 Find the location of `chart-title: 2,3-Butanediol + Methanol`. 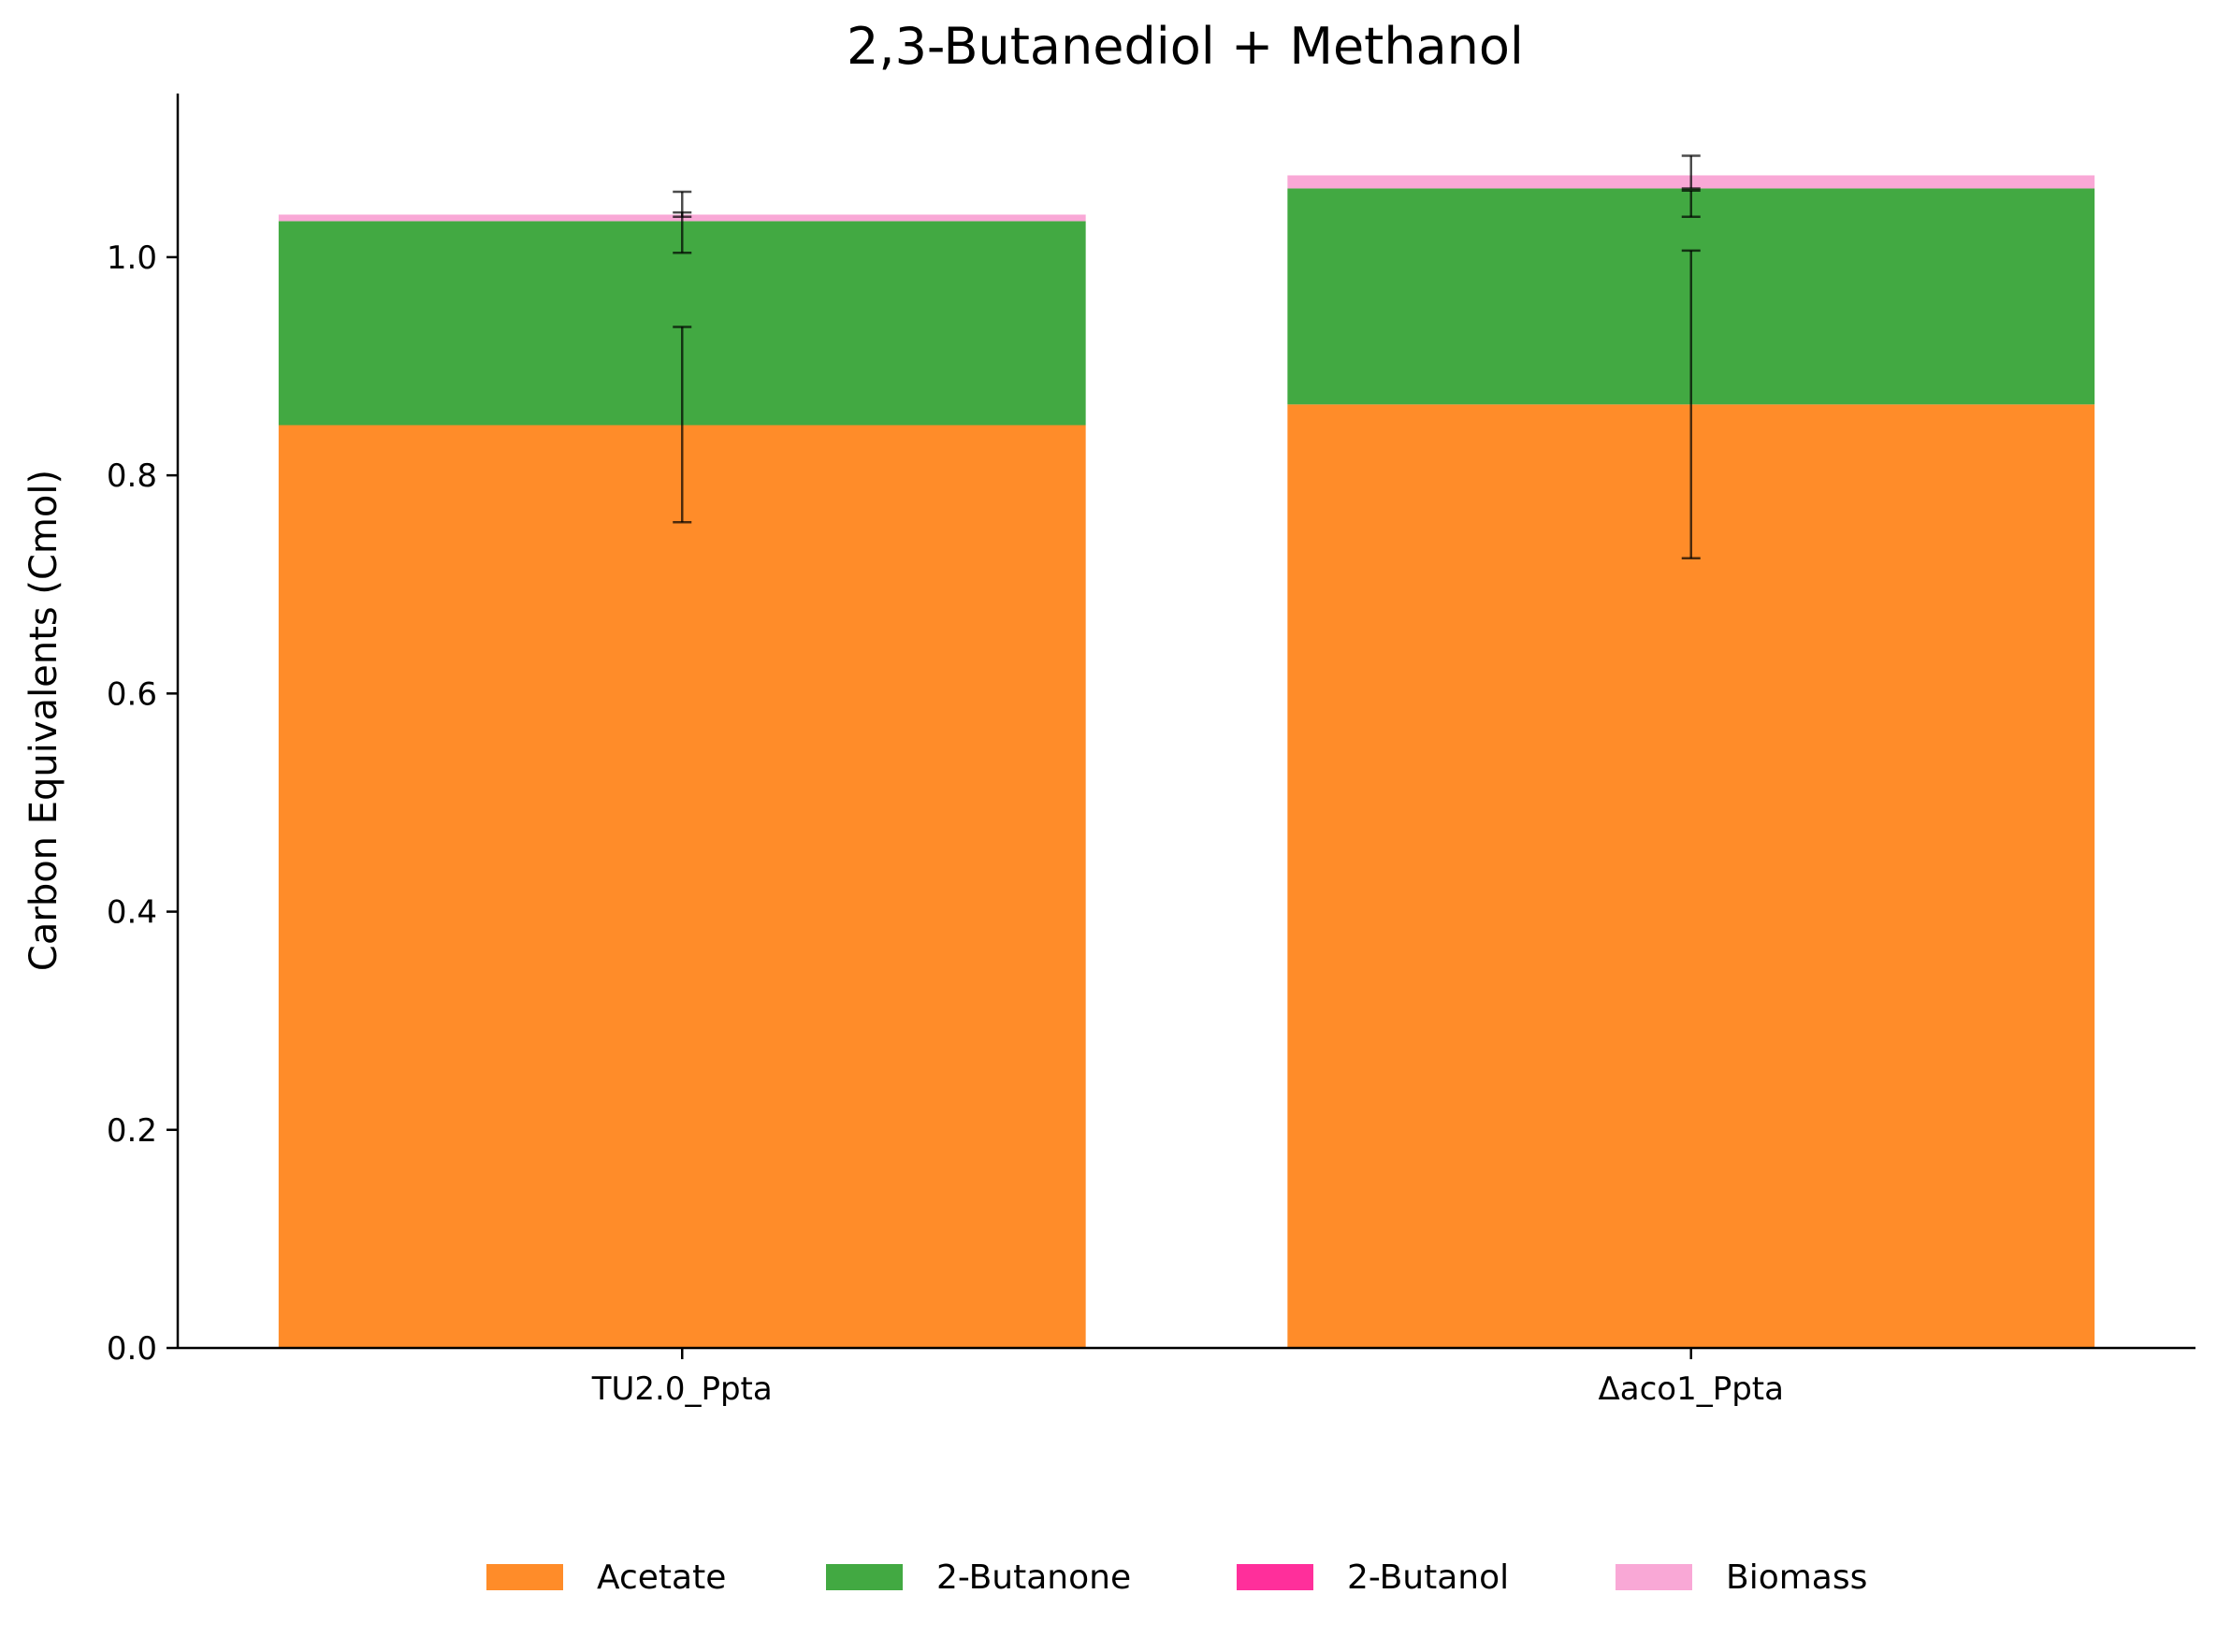

chart-title: 2,3-Butanediol + Methanol is located at coordinates (1185, 46).